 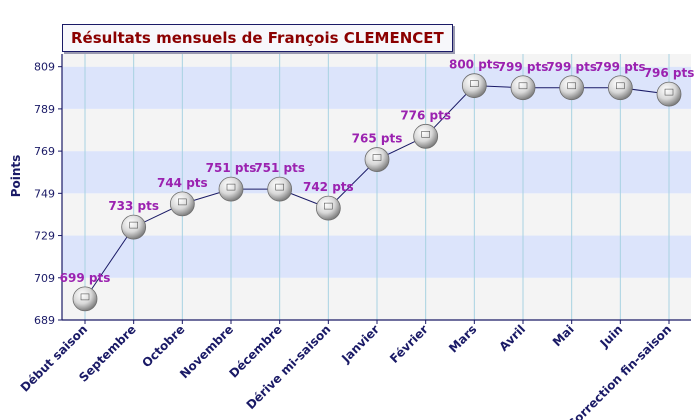 I want to click on x-tick-label: Mai, so click(x=563, y=335).